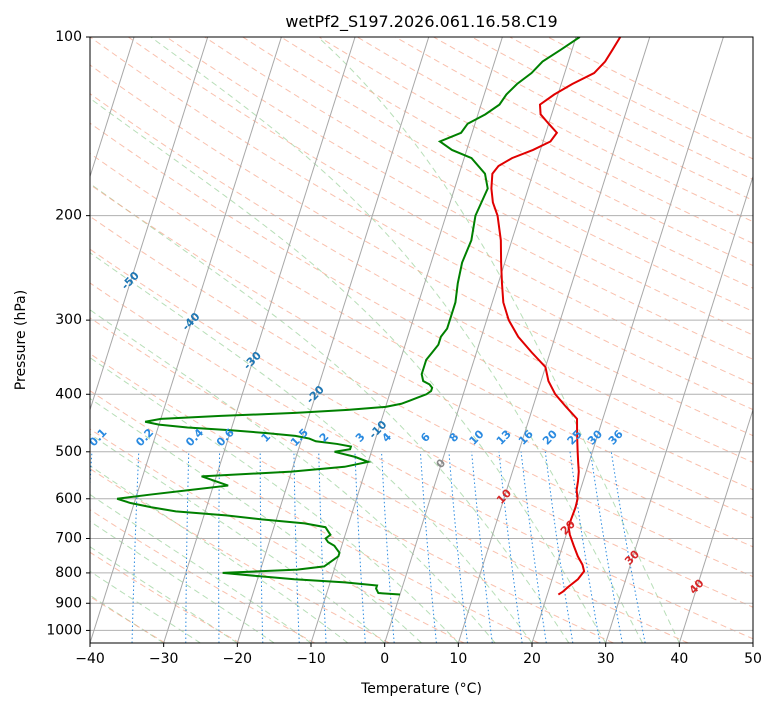  I want to click on x-tick-label: 50, so click(753, 659).